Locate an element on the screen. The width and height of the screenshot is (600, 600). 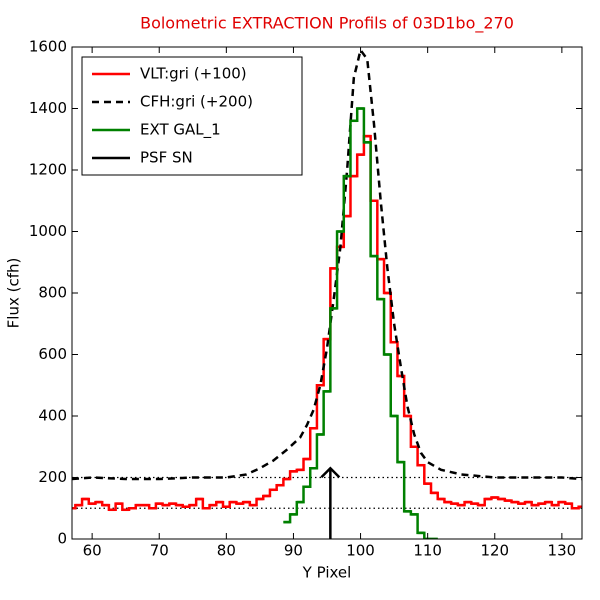
y-tick-label: 1200 is located at coordinates (48, 170).